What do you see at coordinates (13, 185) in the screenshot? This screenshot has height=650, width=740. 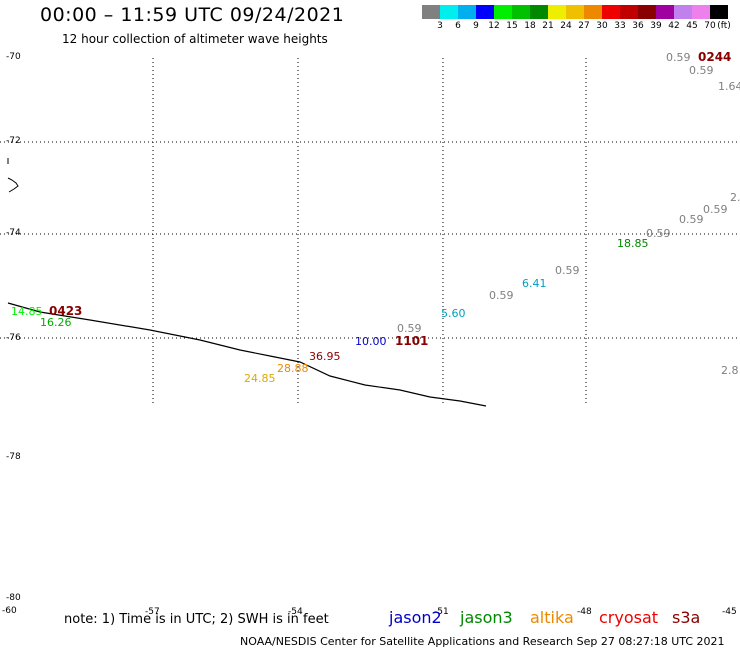 I see `island-outline` at bounding box center [13, 185].